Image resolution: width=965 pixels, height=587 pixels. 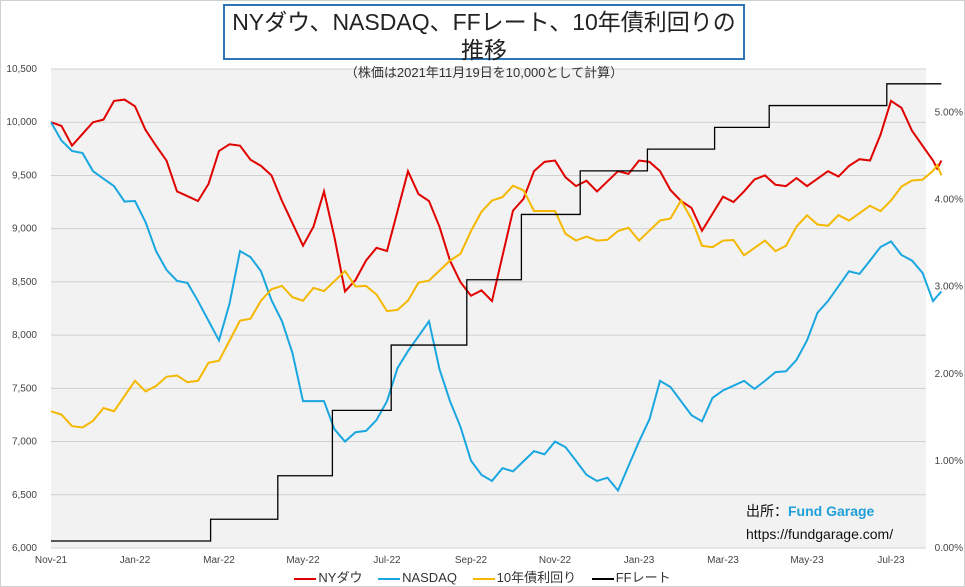 I want to click on legend-item-10y: 10年債利回り, so click(x=524, y=576).